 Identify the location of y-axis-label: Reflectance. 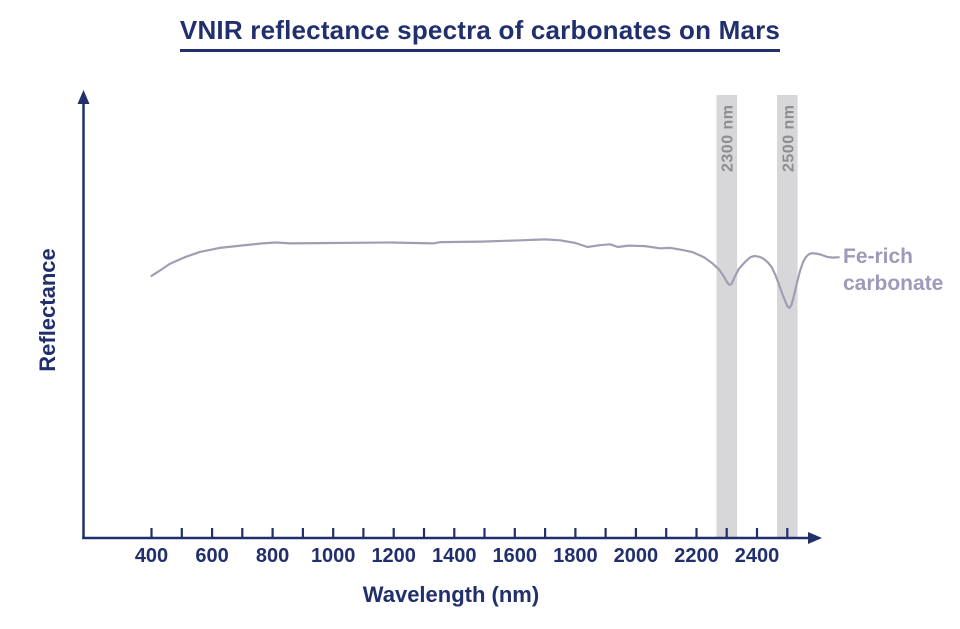
(47, 310).